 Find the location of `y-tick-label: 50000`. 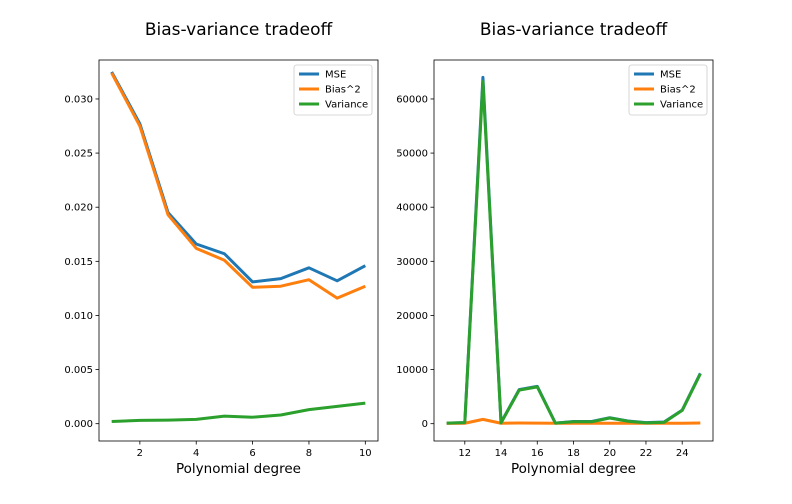

y-tick-label: 50000 is located at coordinates (412, 154).